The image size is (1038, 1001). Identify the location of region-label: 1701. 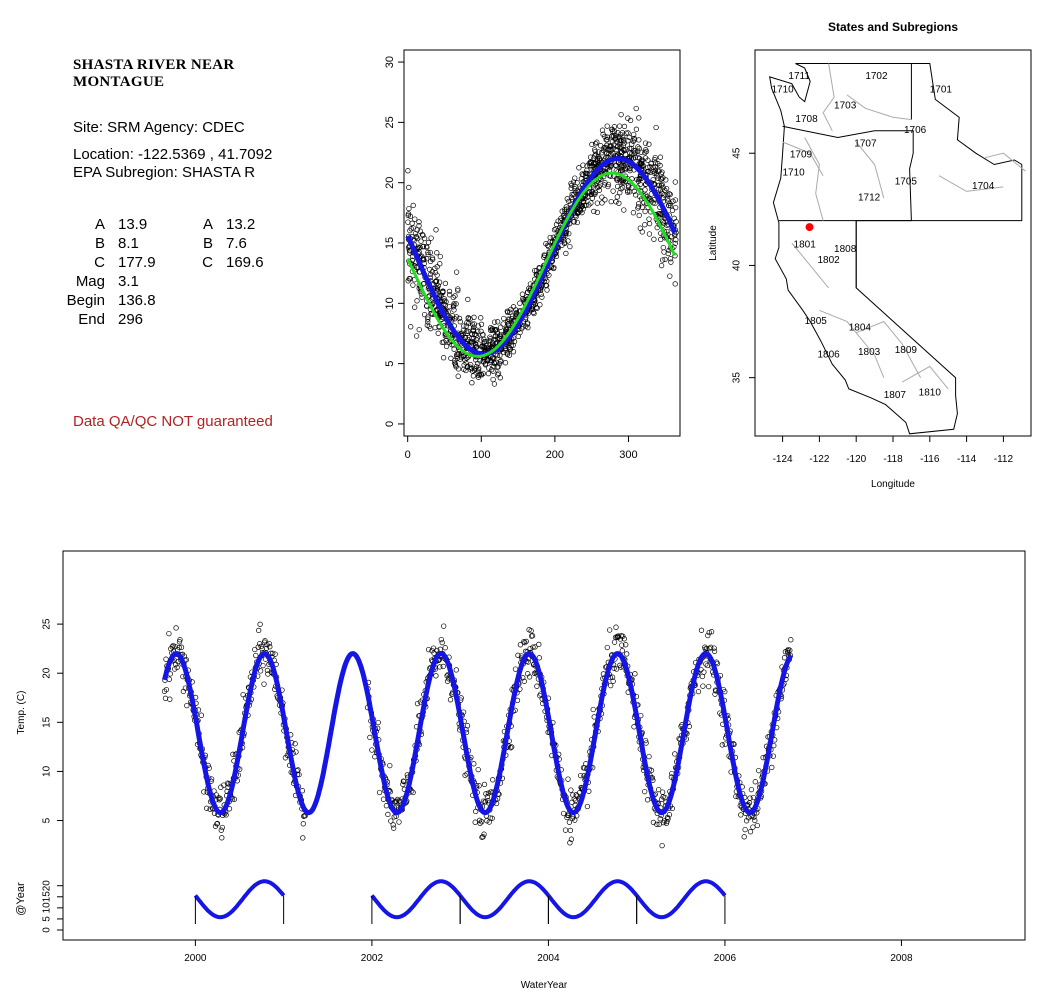
(941, 90).